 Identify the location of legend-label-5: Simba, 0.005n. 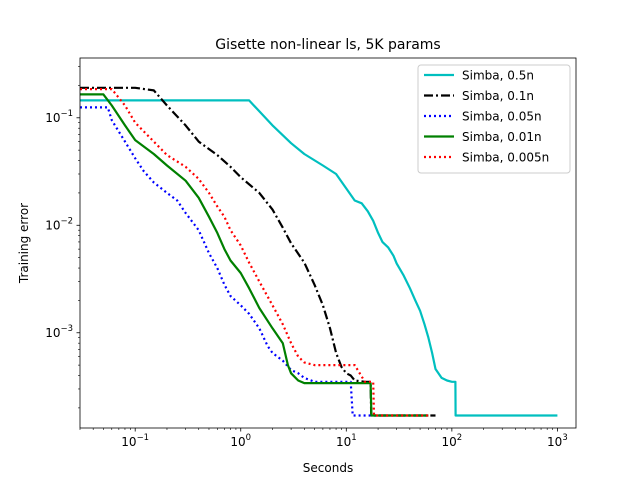
(505, 158).